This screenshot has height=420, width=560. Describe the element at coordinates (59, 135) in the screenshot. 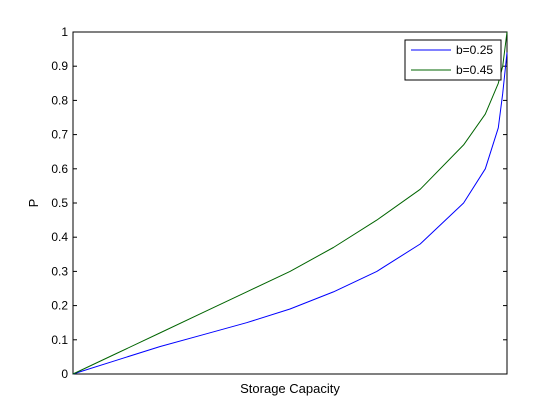

I see `y-tick-label: 0.7` at that location.